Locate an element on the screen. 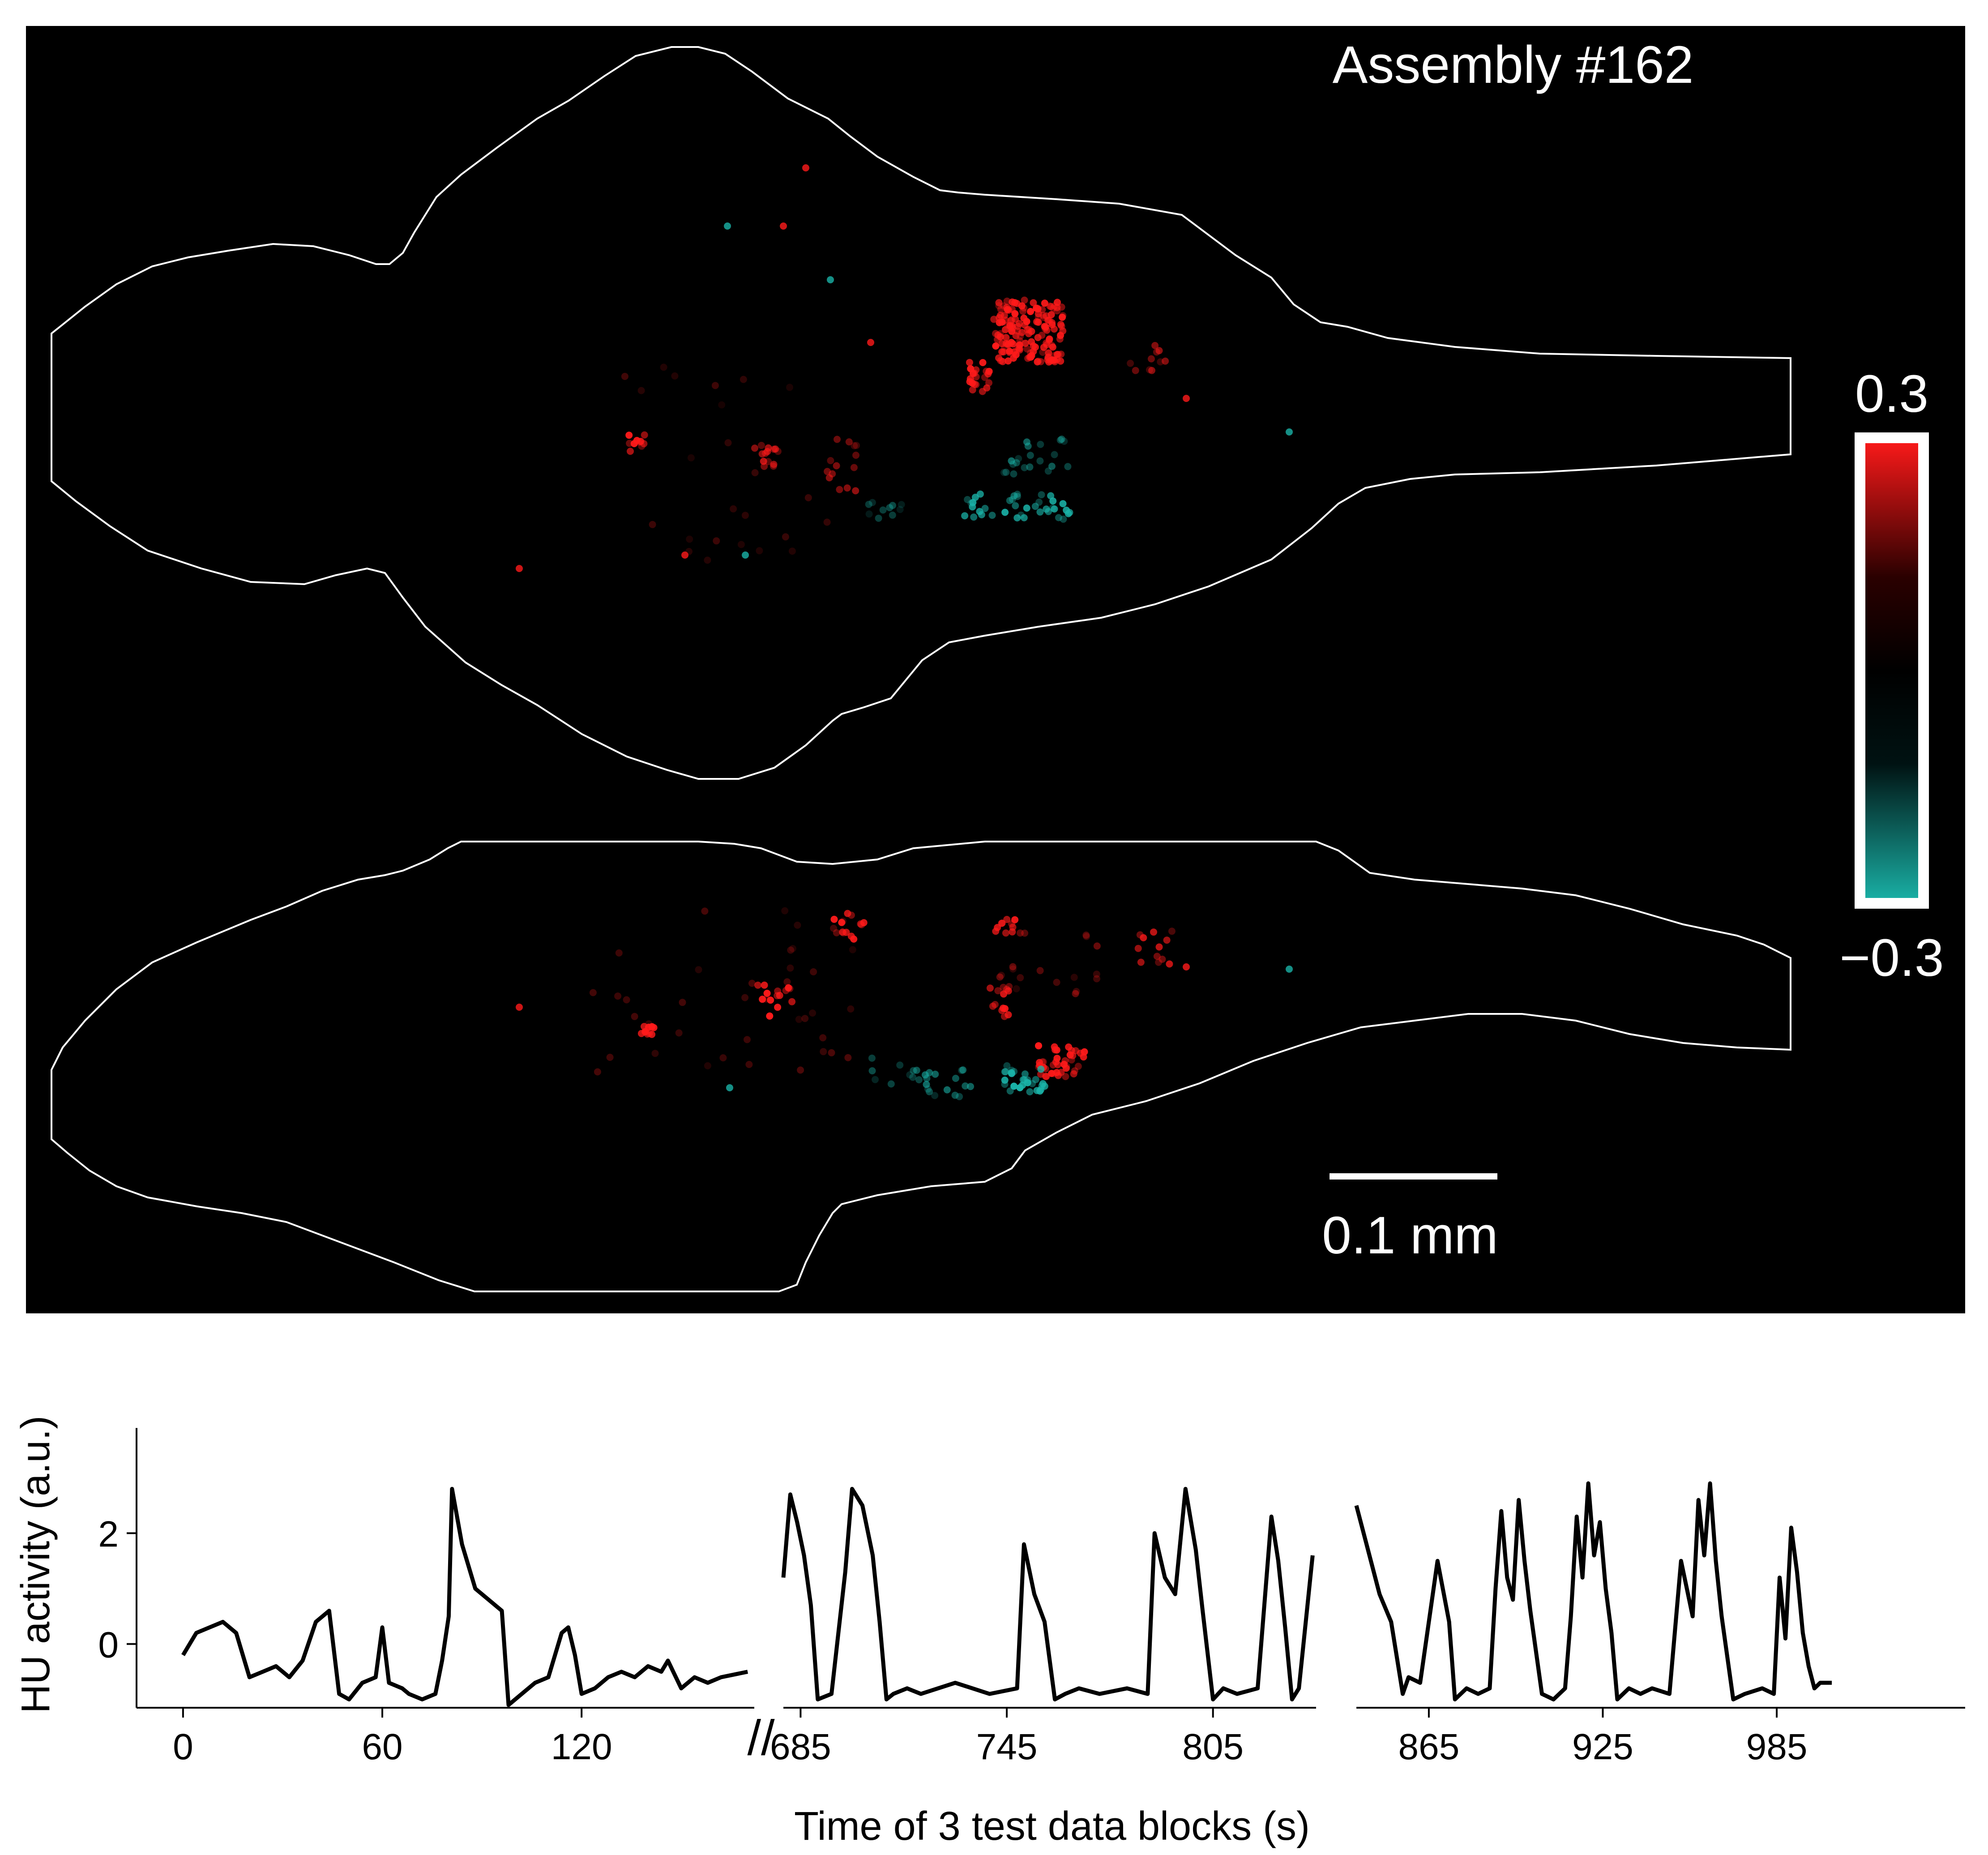 The height and width of the screenshot is (1855, 1988). y-axis-label: HU activity (a.u.) is located at coordinates (35, 1564).